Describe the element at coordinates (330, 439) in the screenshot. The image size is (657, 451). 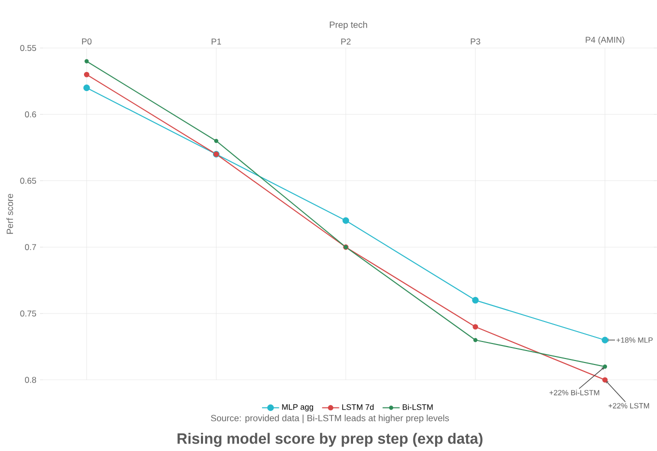
I see `text: Rising model score by prep step (exp data)` at that location.